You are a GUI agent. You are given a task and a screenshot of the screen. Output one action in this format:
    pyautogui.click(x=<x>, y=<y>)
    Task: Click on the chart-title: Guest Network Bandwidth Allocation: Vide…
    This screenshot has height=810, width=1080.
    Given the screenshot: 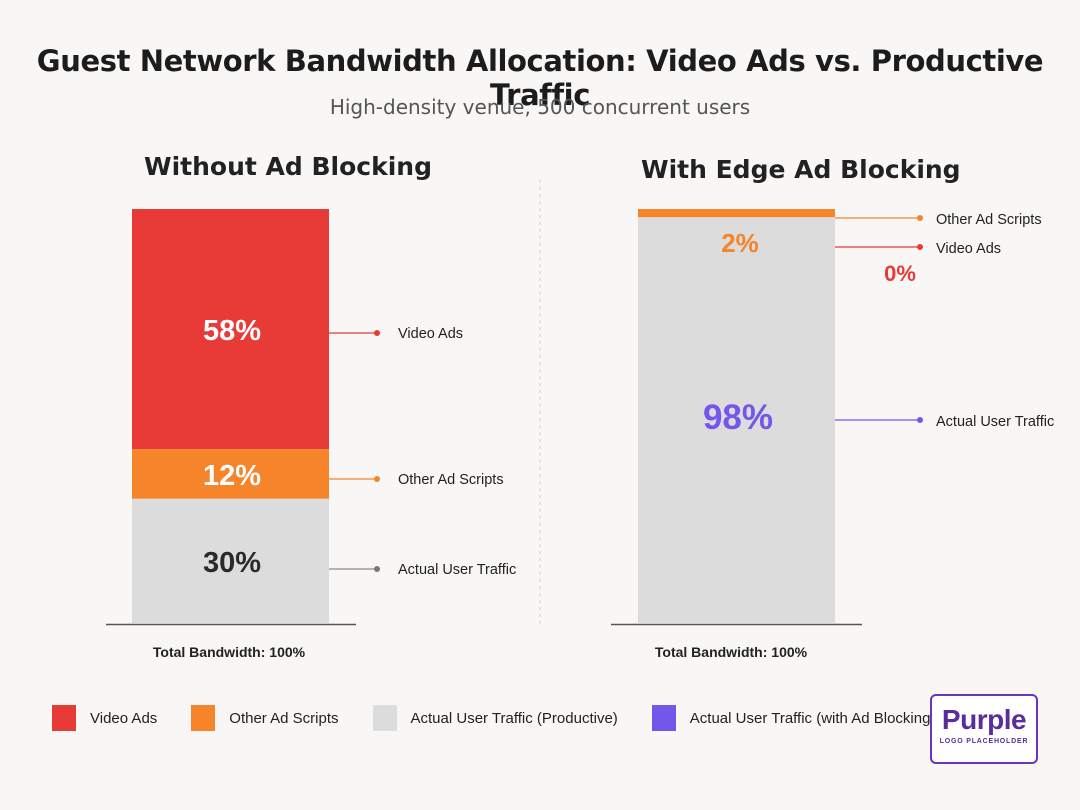 What is the action you would take?
    pyautogui.click(x=540, y=78)
    